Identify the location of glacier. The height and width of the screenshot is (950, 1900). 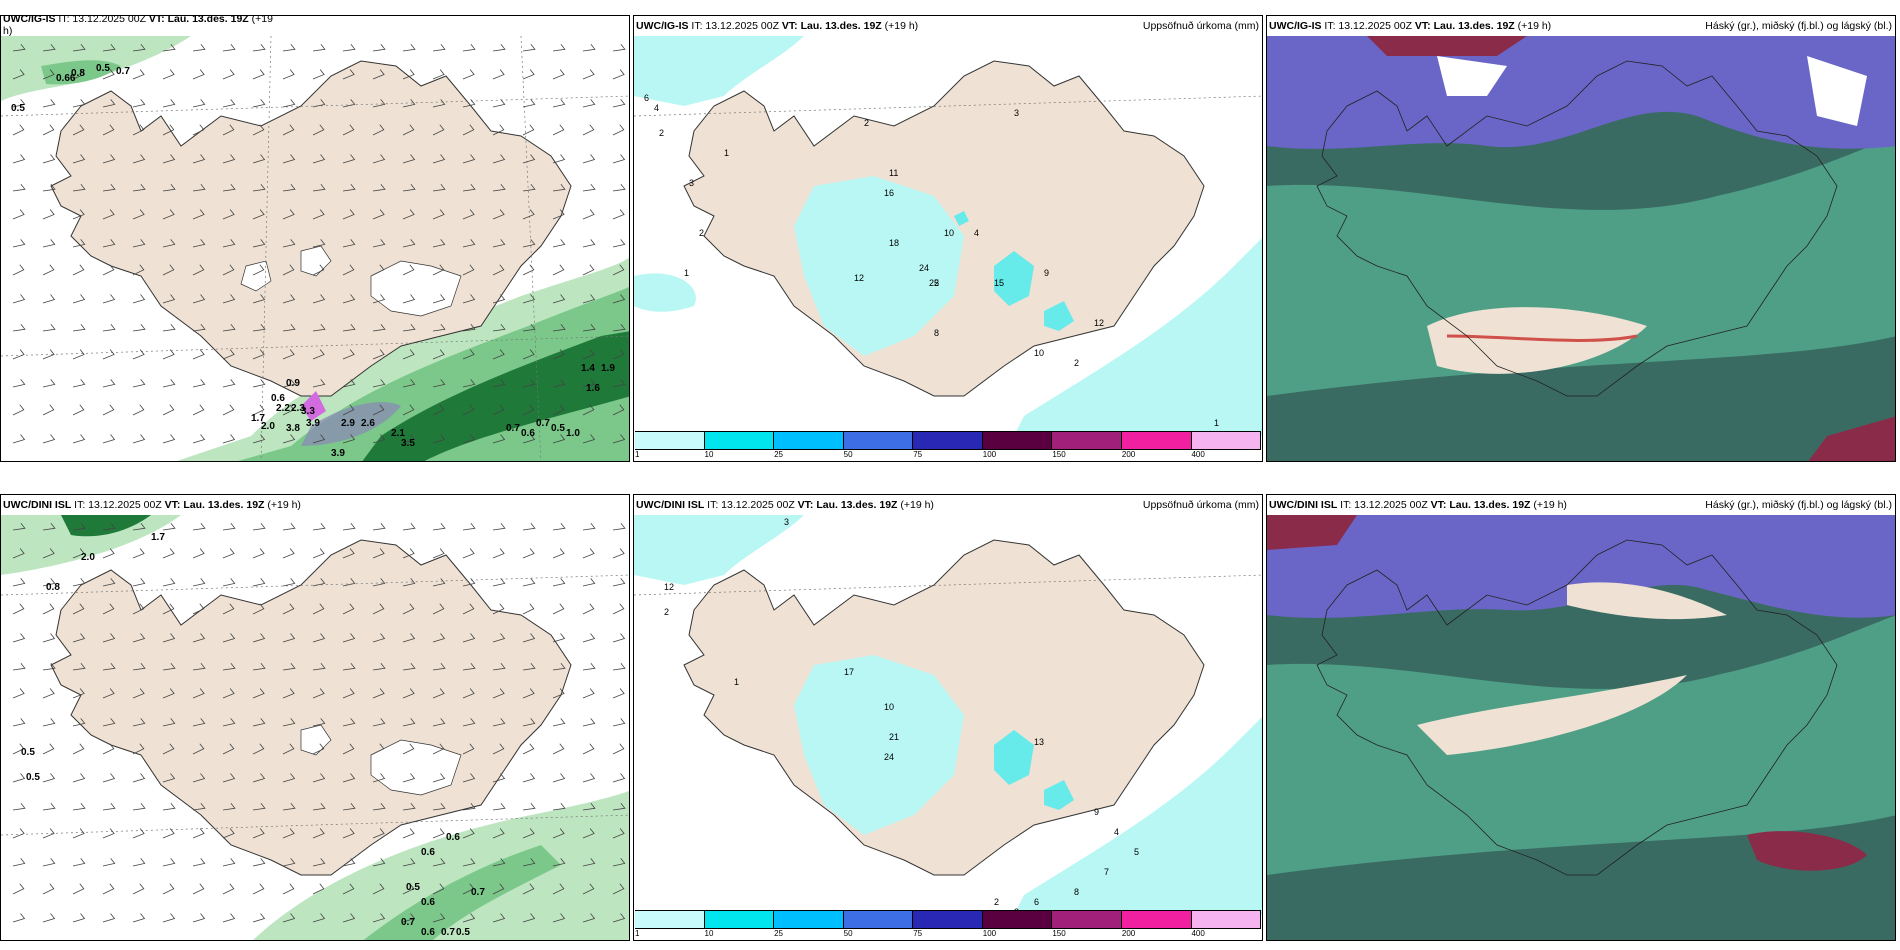
(316, 261).